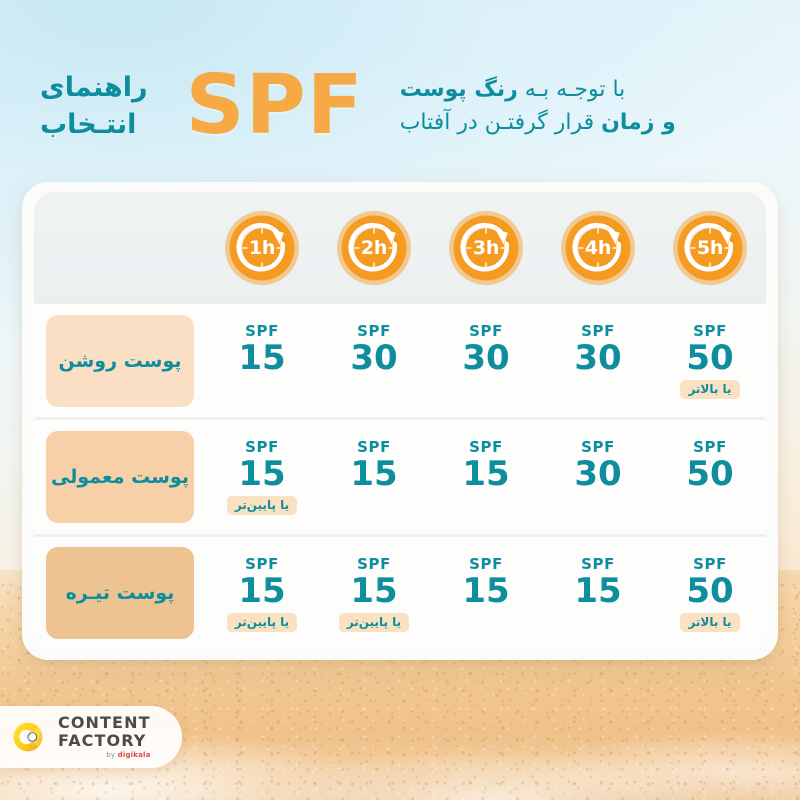  I want to click on hours-cell: 4h, so click(598, 248).